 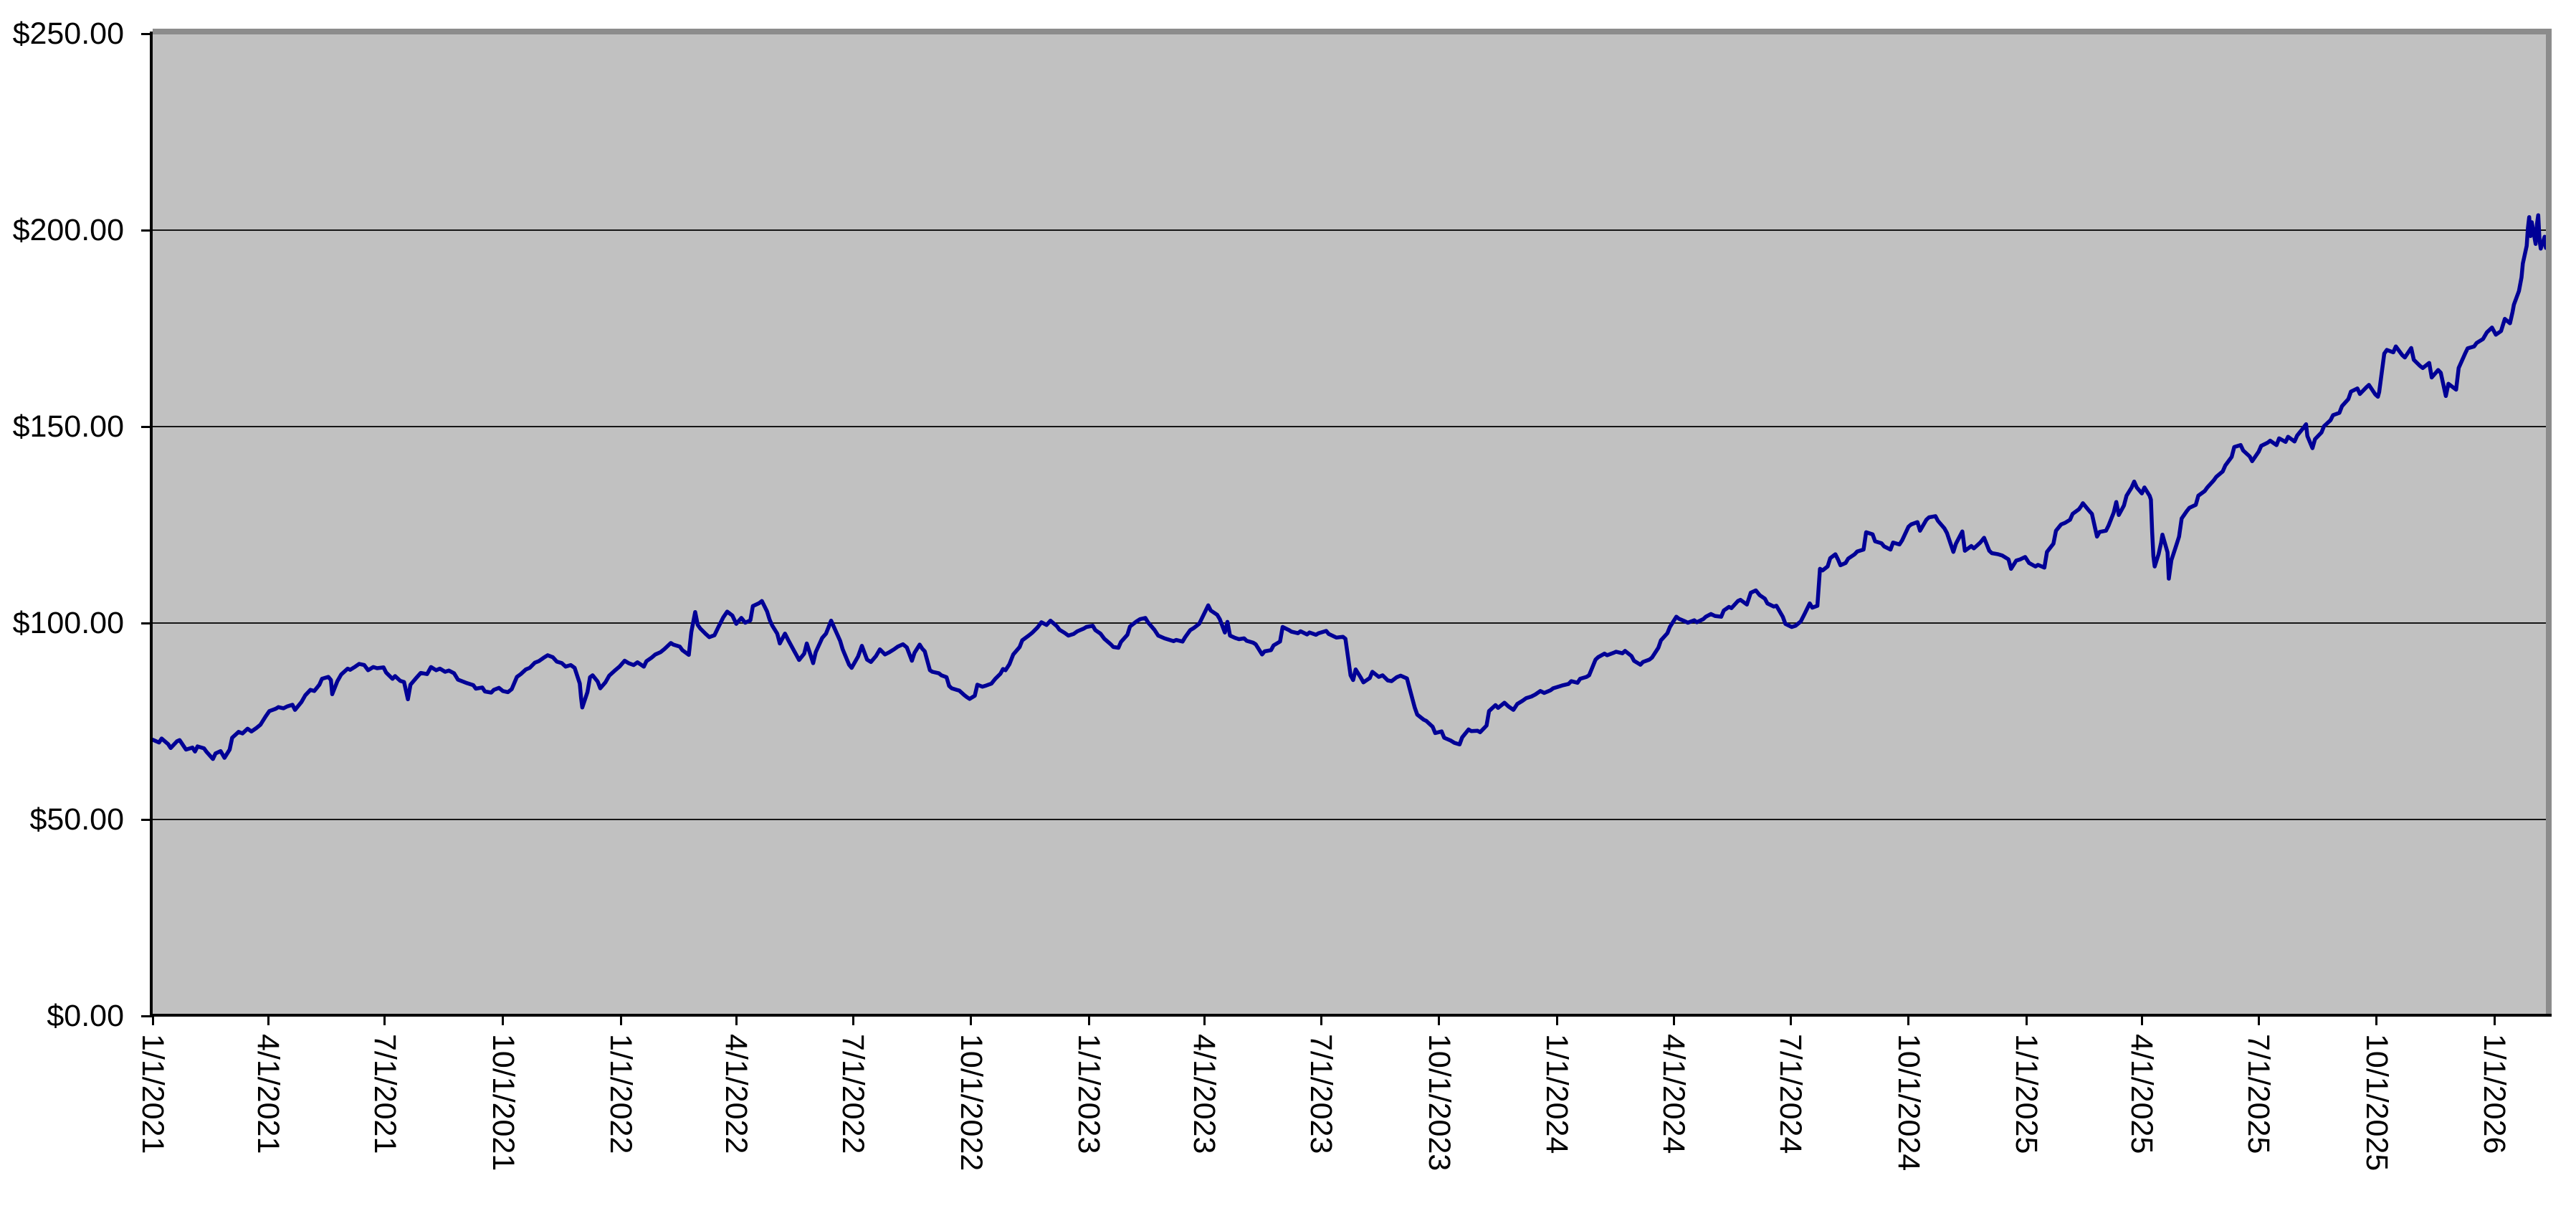 What do you see at coordinates (68, 230) in the screenshot?
I see `y-tick-label: $200.00` at bounding box center [68, 230].